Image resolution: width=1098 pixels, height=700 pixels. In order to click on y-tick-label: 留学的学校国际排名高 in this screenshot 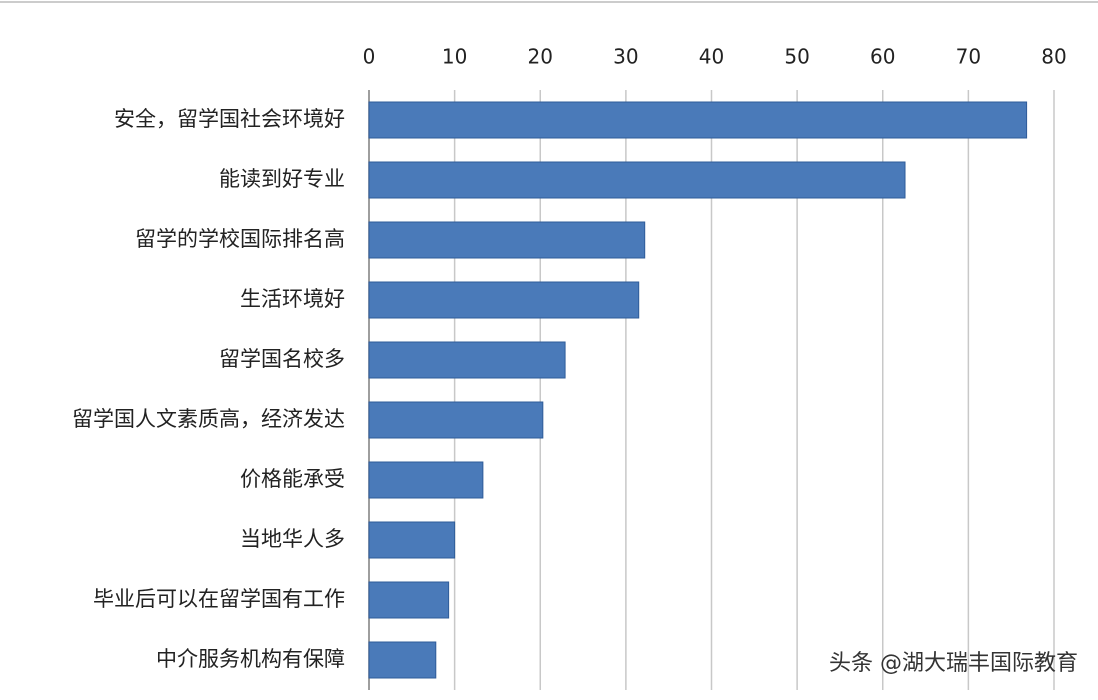, I will do `click(240, 239)`.